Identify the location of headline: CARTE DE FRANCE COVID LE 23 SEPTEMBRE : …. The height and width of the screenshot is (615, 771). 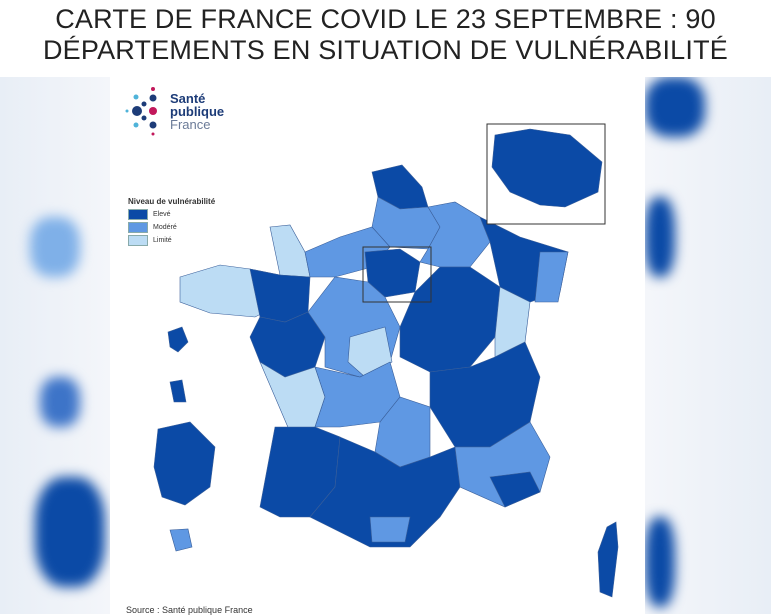
(385, 35).